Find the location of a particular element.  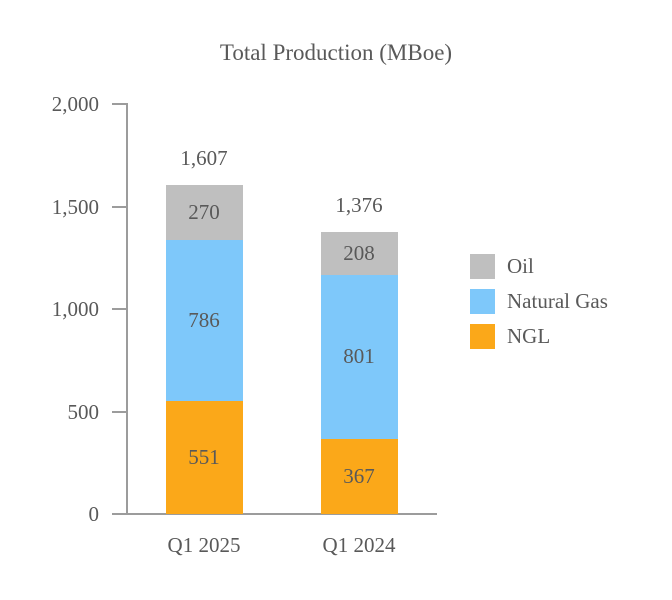

segment-value-label: 786 is located at coordinates (204, 319).